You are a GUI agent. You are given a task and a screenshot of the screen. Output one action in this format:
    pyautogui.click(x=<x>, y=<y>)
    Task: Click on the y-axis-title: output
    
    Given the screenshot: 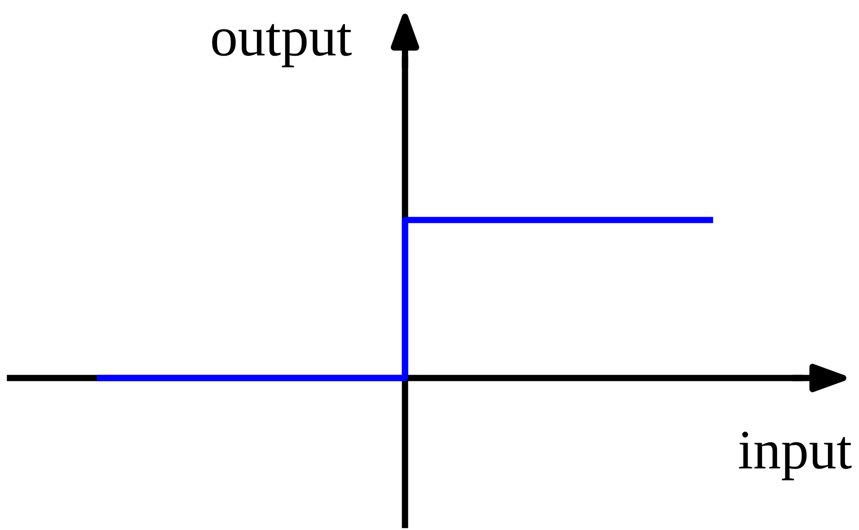 What is the action you would take?
    pyautogui.click(x=282, y=46)
    